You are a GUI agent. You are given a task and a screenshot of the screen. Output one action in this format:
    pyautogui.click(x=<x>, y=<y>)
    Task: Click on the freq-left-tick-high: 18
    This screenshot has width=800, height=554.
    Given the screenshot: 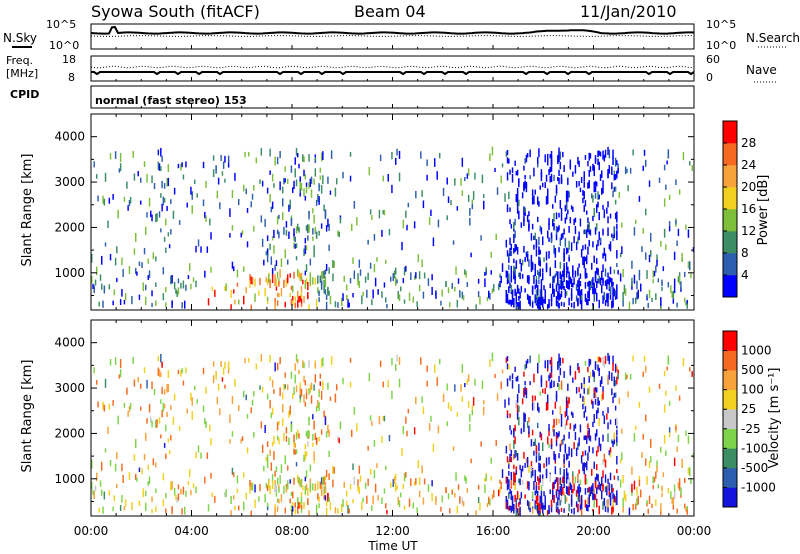 What is the action you would take?
    pyautogui.click(x=69, y=59)
    